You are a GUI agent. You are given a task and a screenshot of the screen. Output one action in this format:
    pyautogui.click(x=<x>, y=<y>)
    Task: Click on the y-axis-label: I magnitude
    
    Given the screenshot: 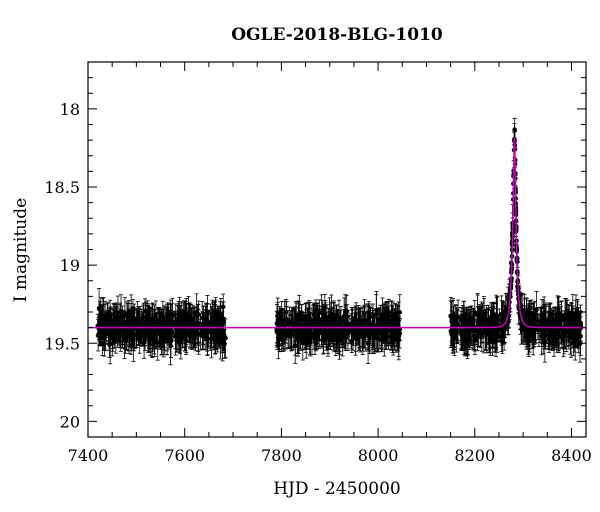 What is the action you would take?
    pyautogui.click(x=21, y=250)
    